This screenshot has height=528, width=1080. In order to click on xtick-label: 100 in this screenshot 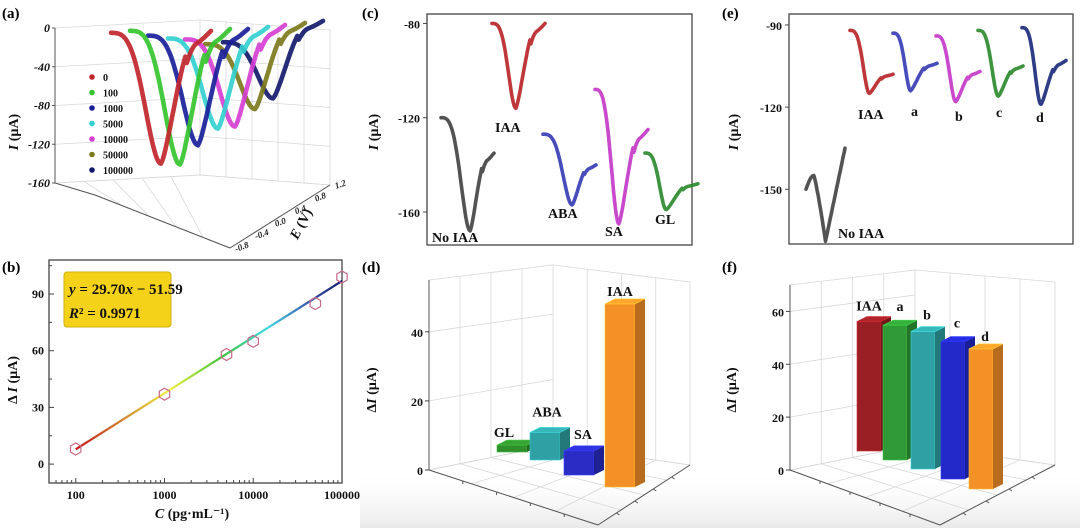, I will do `click(76, 495)`.